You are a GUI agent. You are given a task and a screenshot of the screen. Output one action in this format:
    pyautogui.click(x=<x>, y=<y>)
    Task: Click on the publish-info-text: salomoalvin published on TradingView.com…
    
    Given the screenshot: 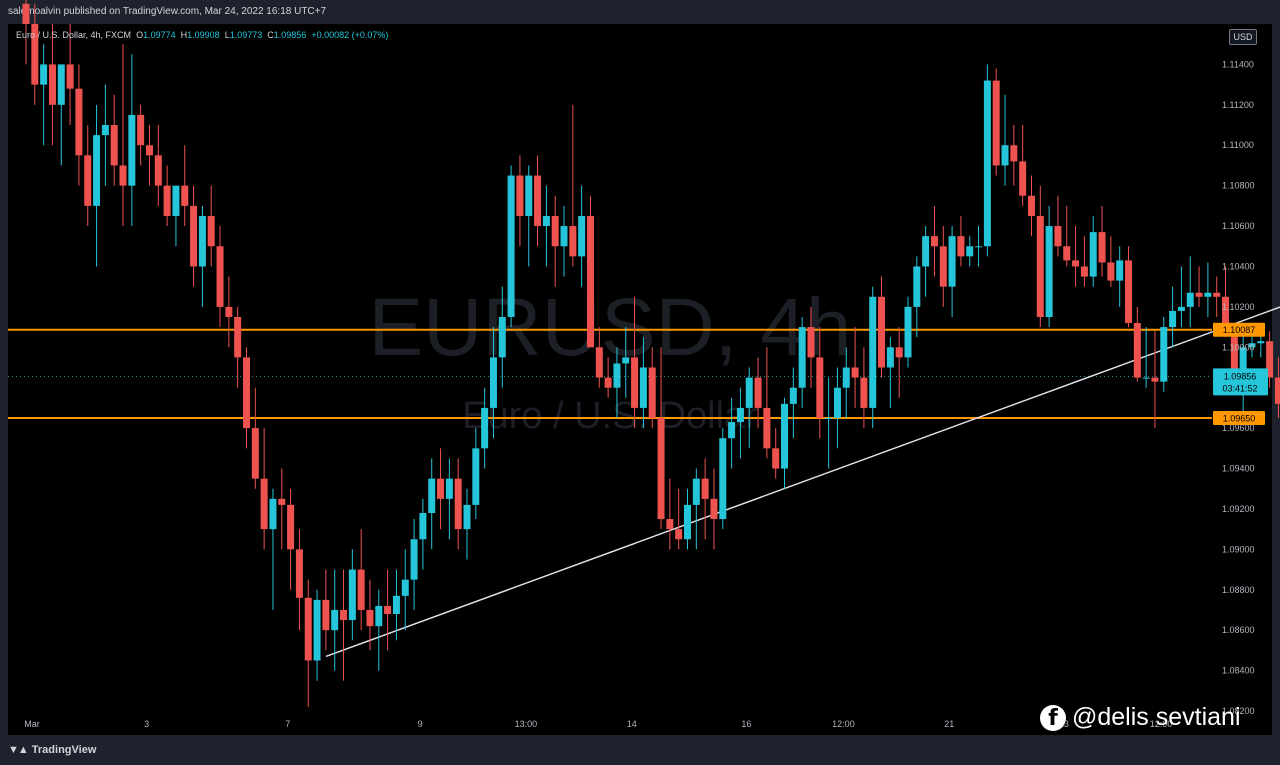 What is the action you would take?
    pyautogui.click(x=167, y=11)
    